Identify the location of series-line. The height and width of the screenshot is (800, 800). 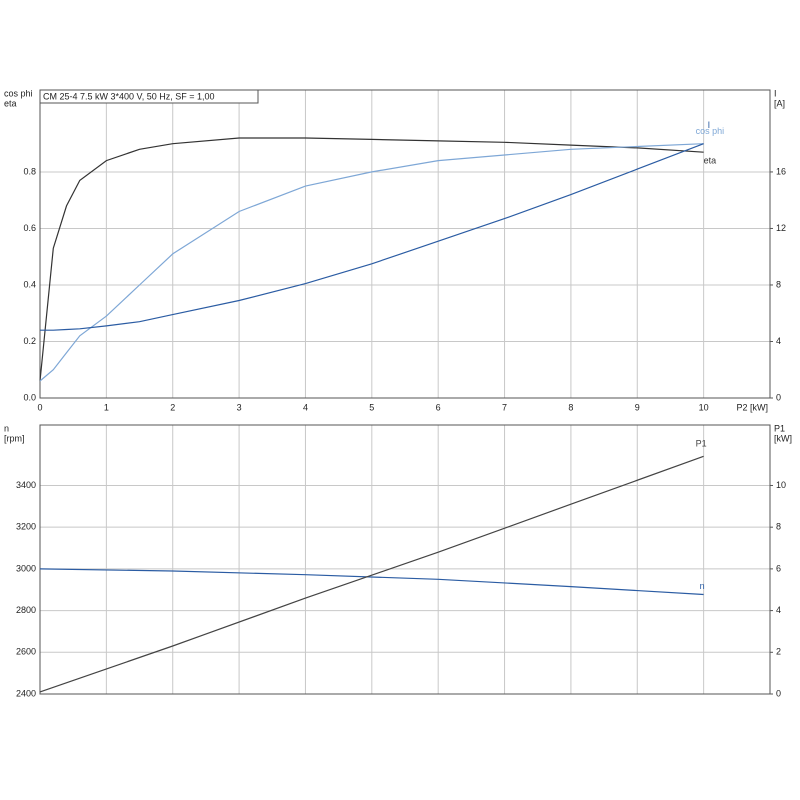
(371, 582).